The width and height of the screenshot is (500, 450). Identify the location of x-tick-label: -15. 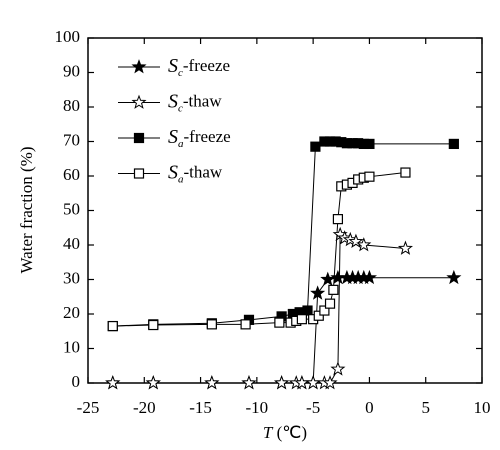
(200, 407).